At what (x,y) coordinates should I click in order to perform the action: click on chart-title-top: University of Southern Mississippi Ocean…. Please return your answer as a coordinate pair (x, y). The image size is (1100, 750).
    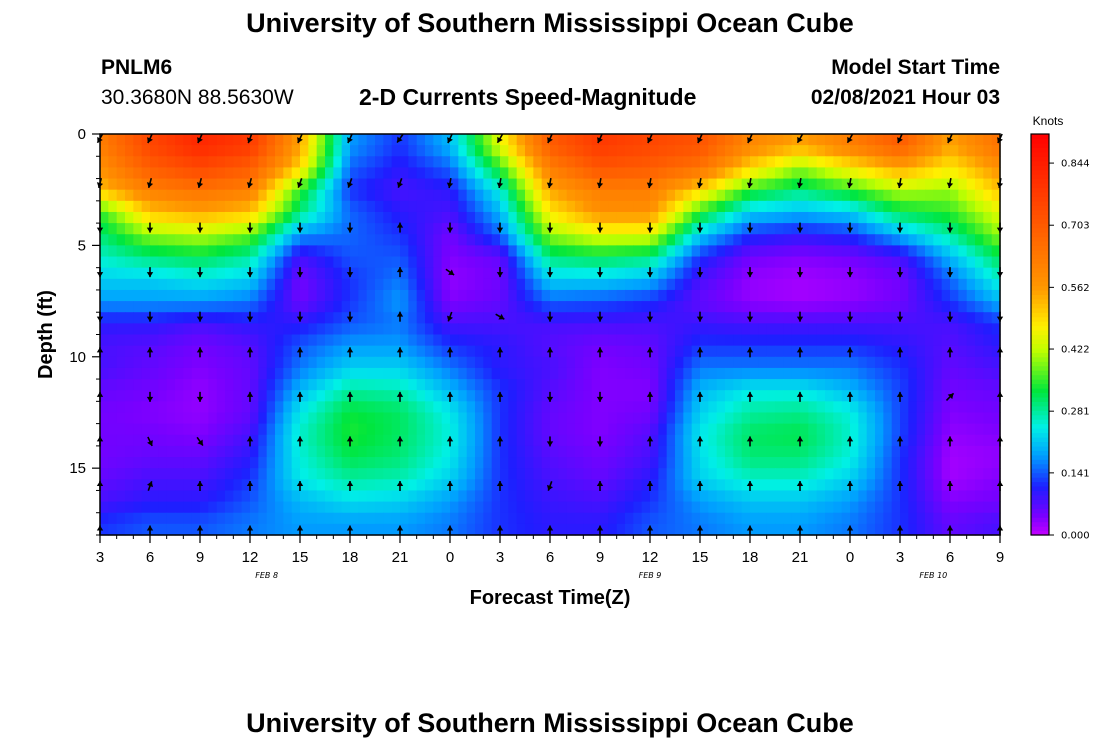
    Looking at the image, I should click on (550, 23).